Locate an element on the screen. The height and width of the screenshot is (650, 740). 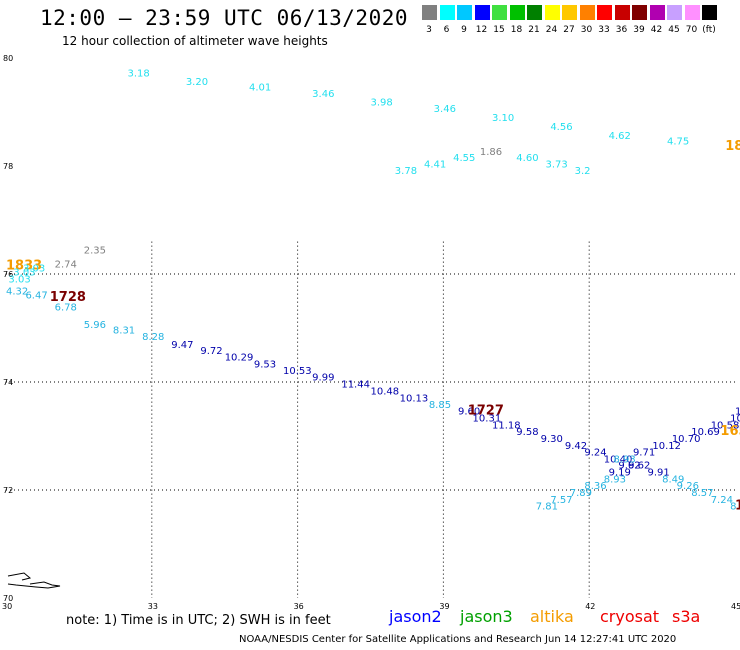
pass-time-label-20: 1833 is located at coordinates (24, 266).